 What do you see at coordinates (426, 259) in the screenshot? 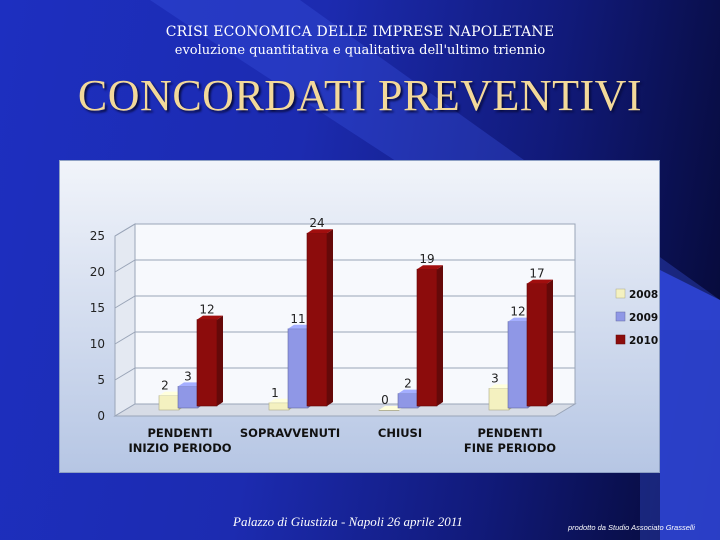
I see `data-label: 19` at bounding box center [426, 259].